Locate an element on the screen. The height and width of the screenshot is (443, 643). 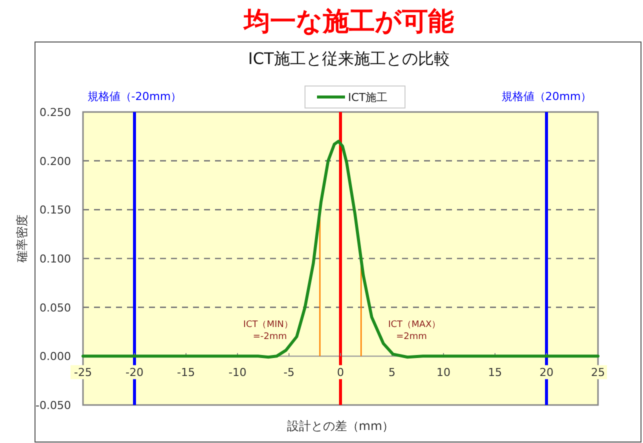
y-tick-label: -0.050 is located at coordinates (53, 405).